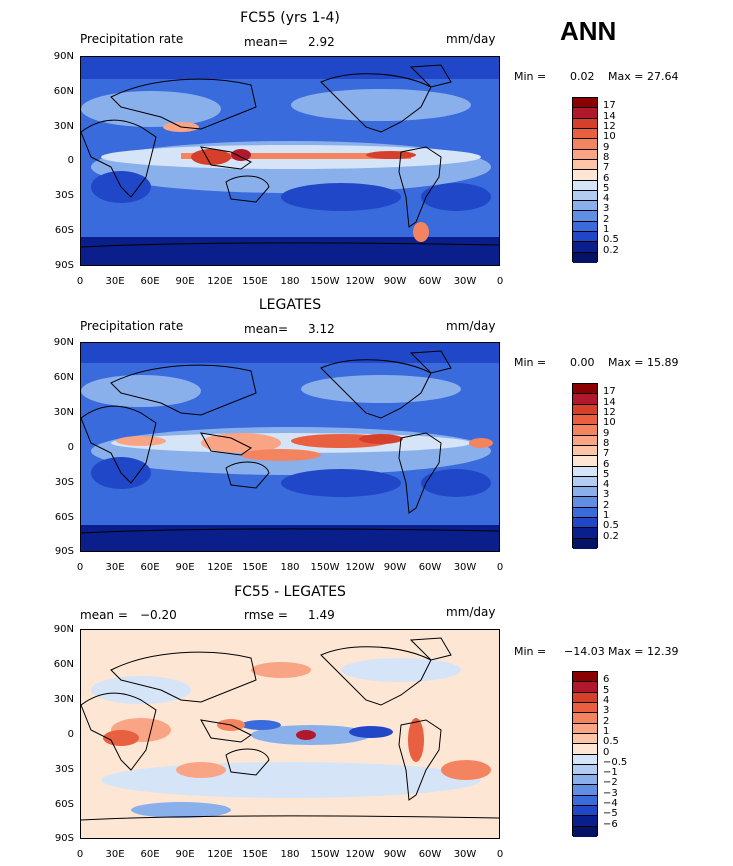  What do you see at coordinates (606, 752) in the screenshot?
I see `colorbar-label: 0` at bounding box center [606, 752].